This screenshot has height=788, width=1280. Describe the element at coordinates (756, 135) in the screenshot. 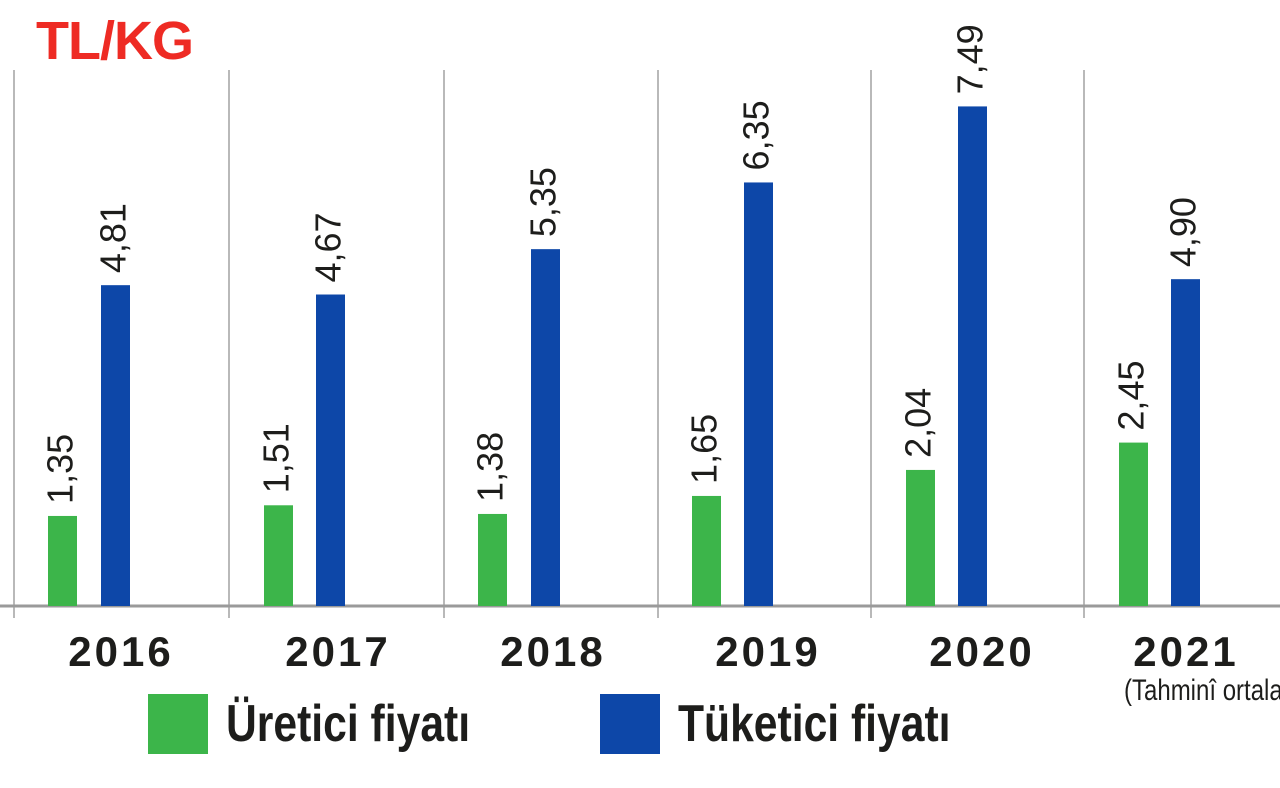

I see `data-label-consumer-2019: 6,35` at that location.